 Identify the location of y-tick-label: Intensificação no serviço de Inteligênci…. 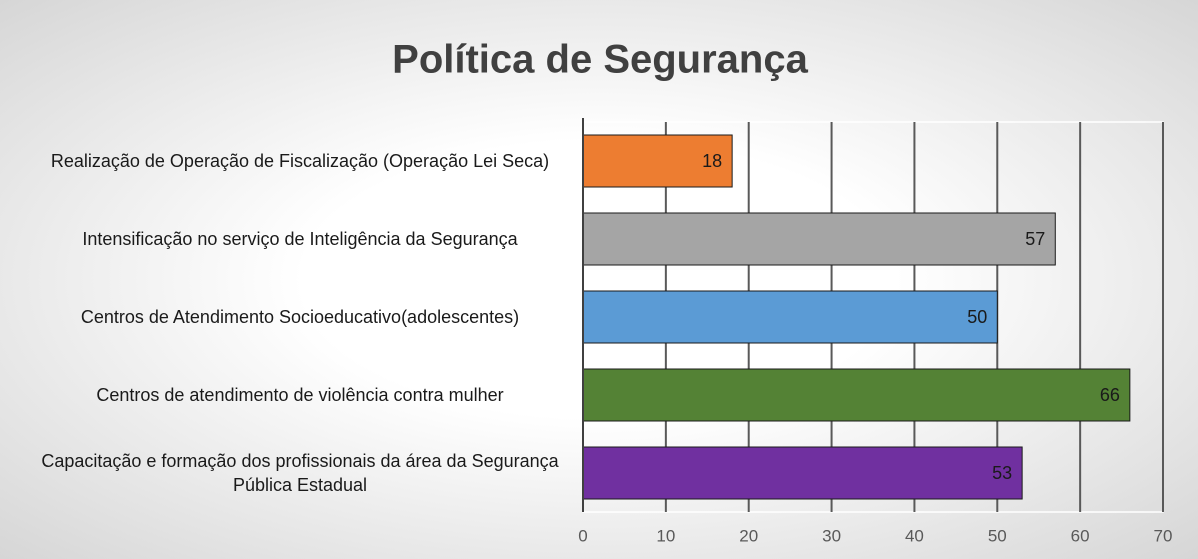
(300, 239).